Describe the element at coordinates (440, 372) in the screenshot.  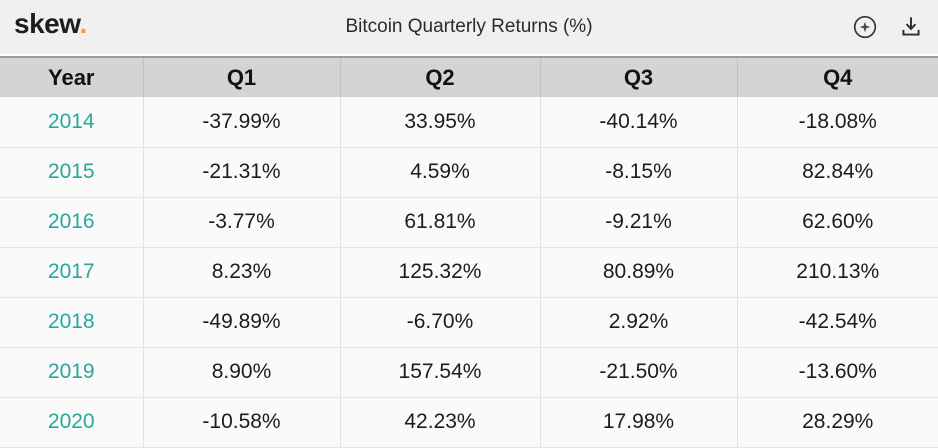
I see `return-value-cell: 157.54%` at that location.